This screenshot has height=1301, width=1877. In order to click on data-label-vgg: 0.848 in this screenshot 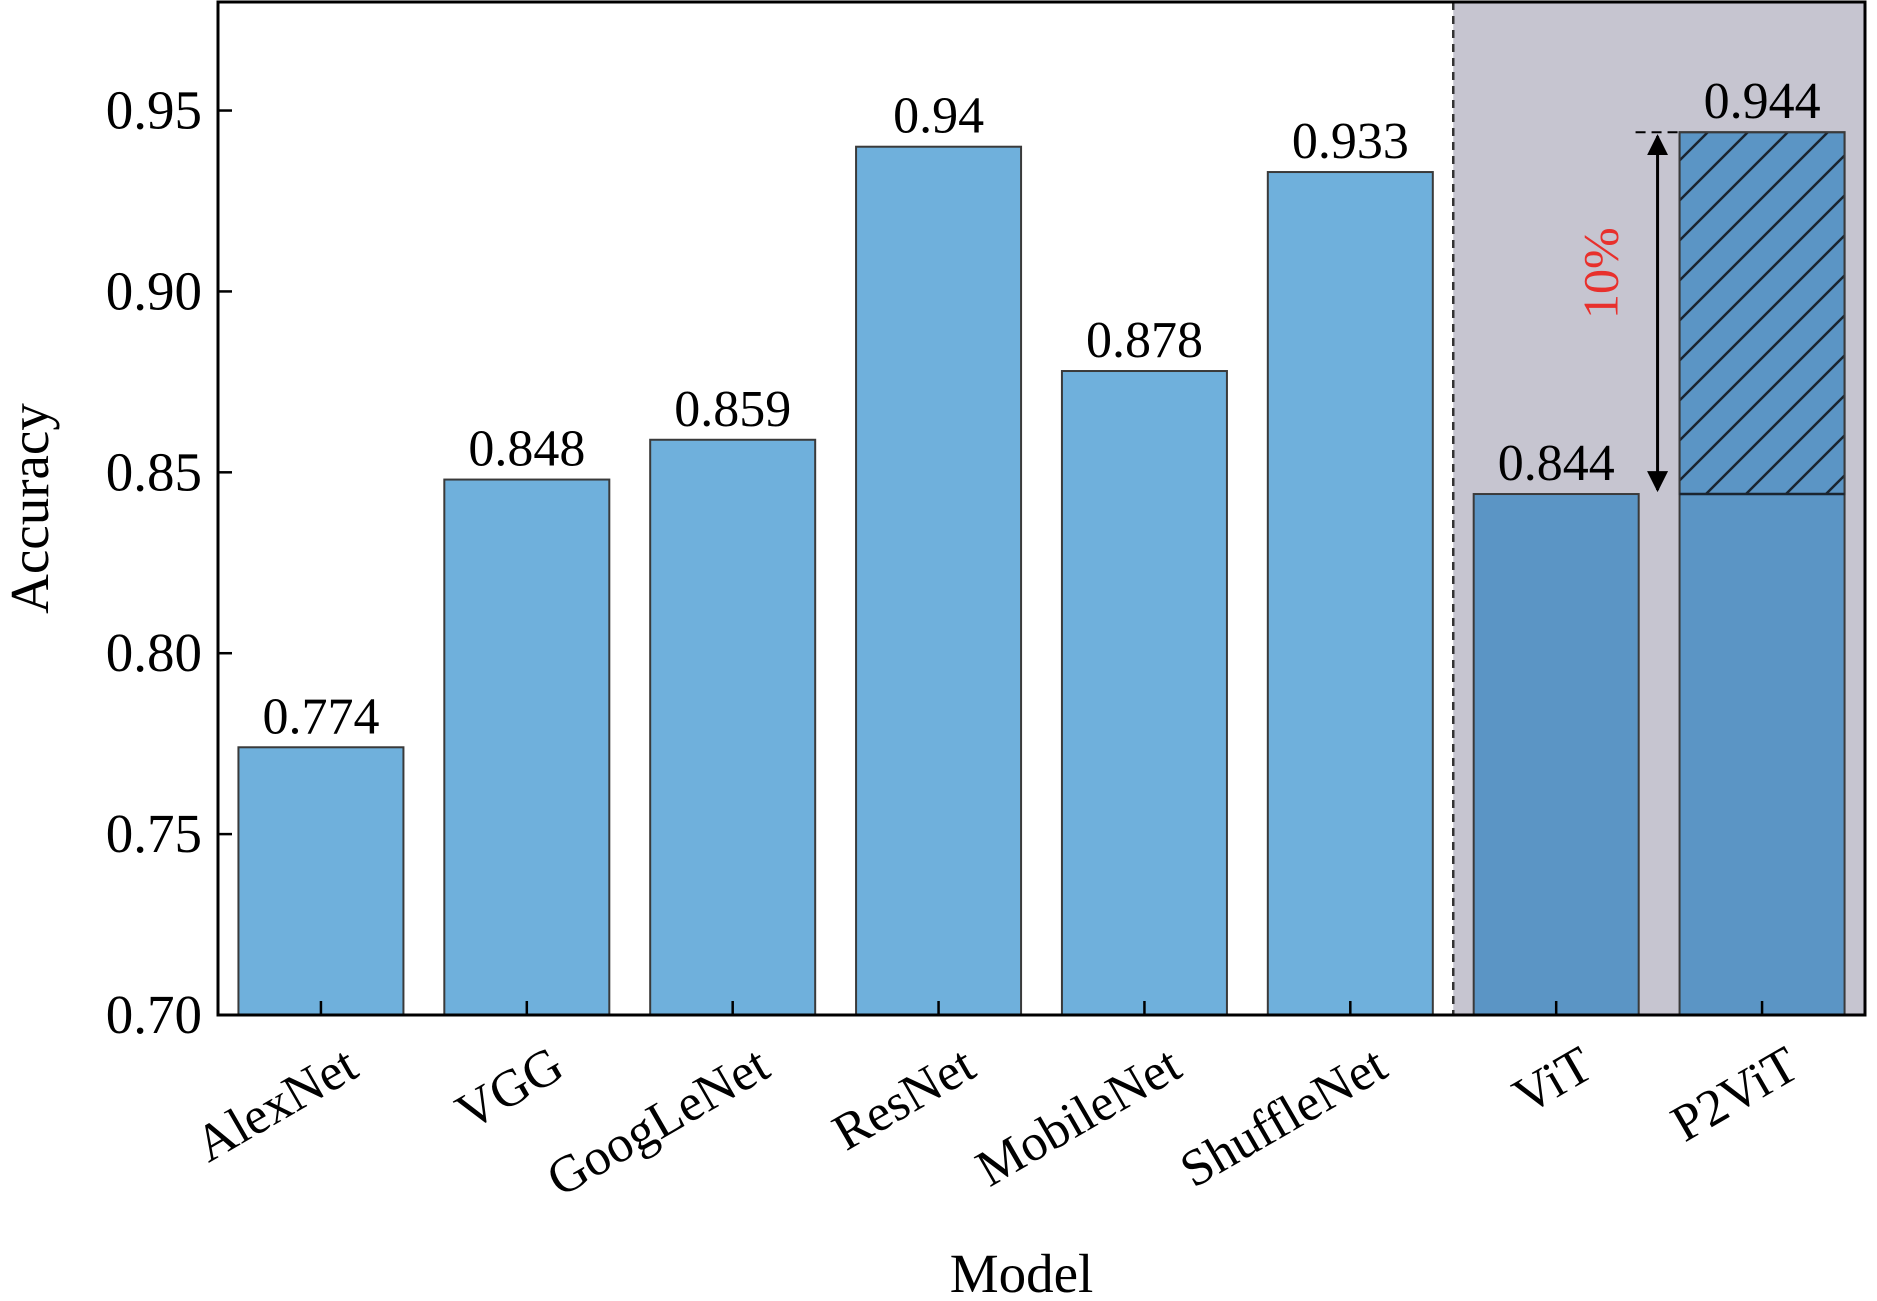, I will do `click(526, 449)`.